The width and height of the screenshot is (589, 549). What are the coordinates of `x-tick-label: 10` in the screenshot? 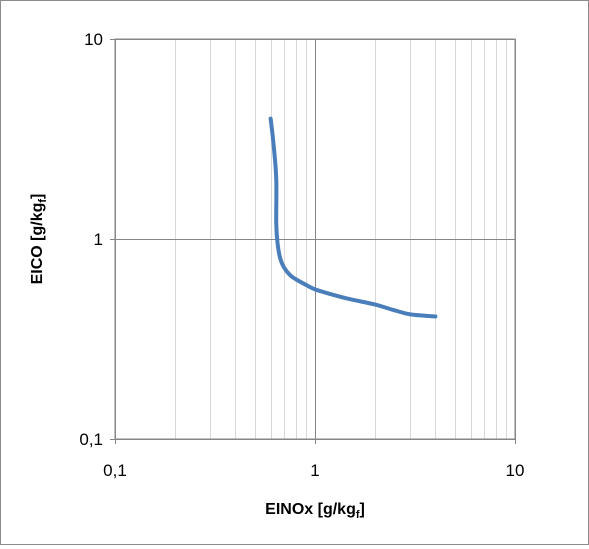 It's located at (515, 470).